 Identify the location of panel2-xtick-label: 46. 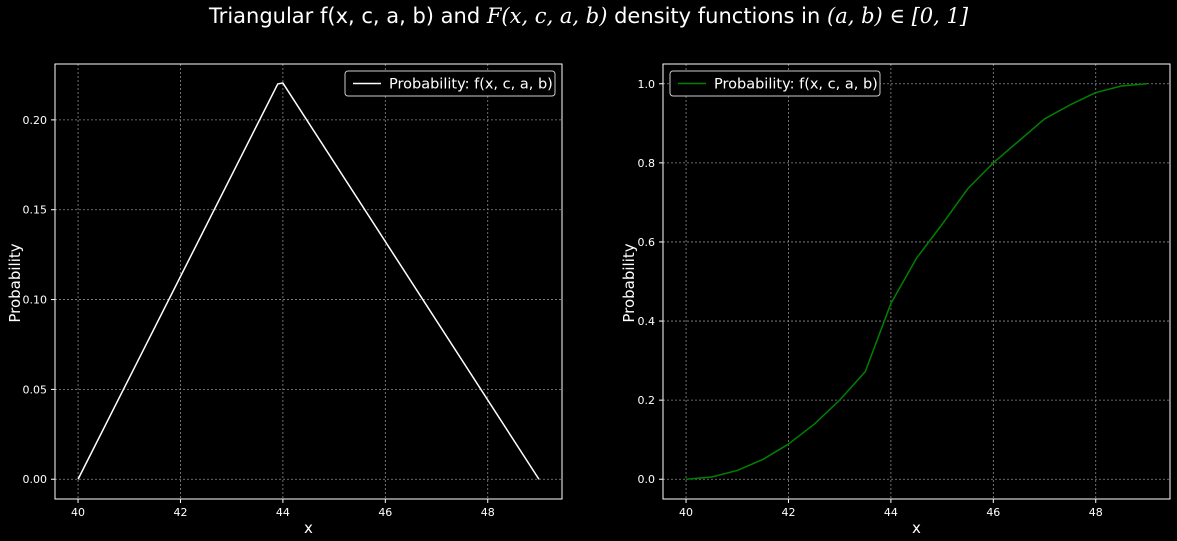
(993, 512).